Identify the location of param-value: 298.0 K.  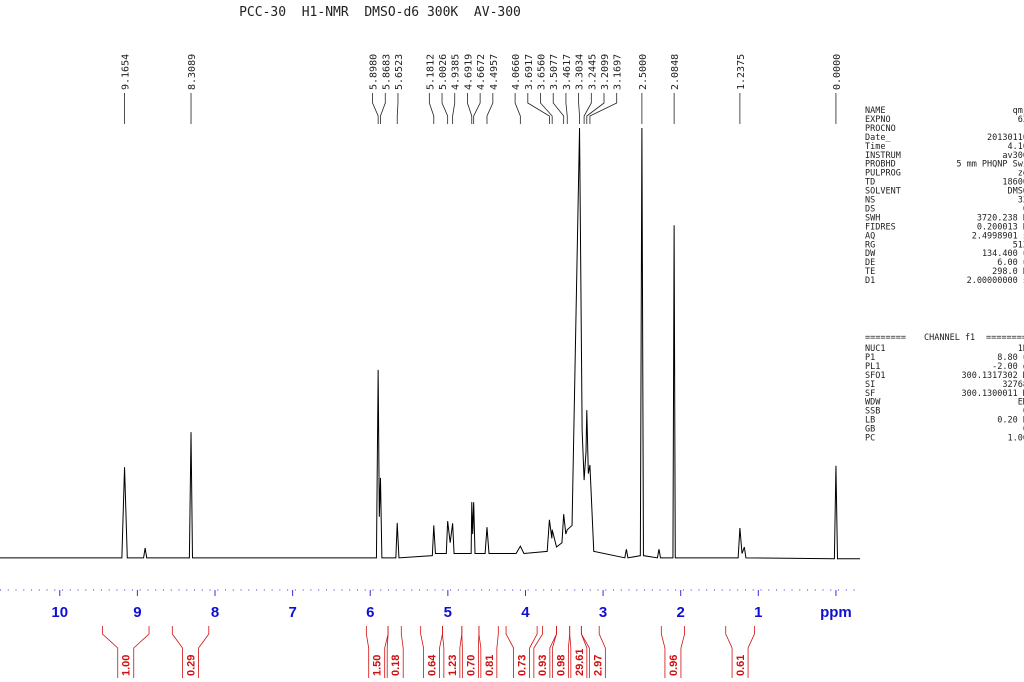
(1008, 272).